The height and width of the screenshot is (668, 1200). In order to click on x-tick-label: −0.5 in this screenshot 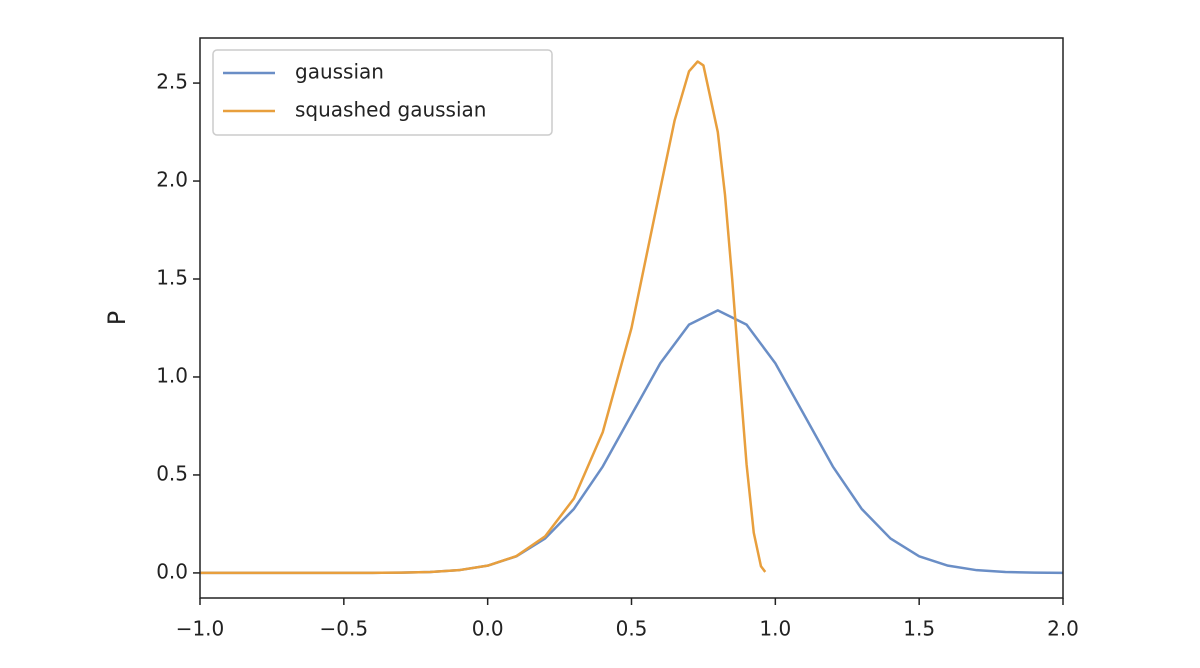, I will do `click(344, 629)`.